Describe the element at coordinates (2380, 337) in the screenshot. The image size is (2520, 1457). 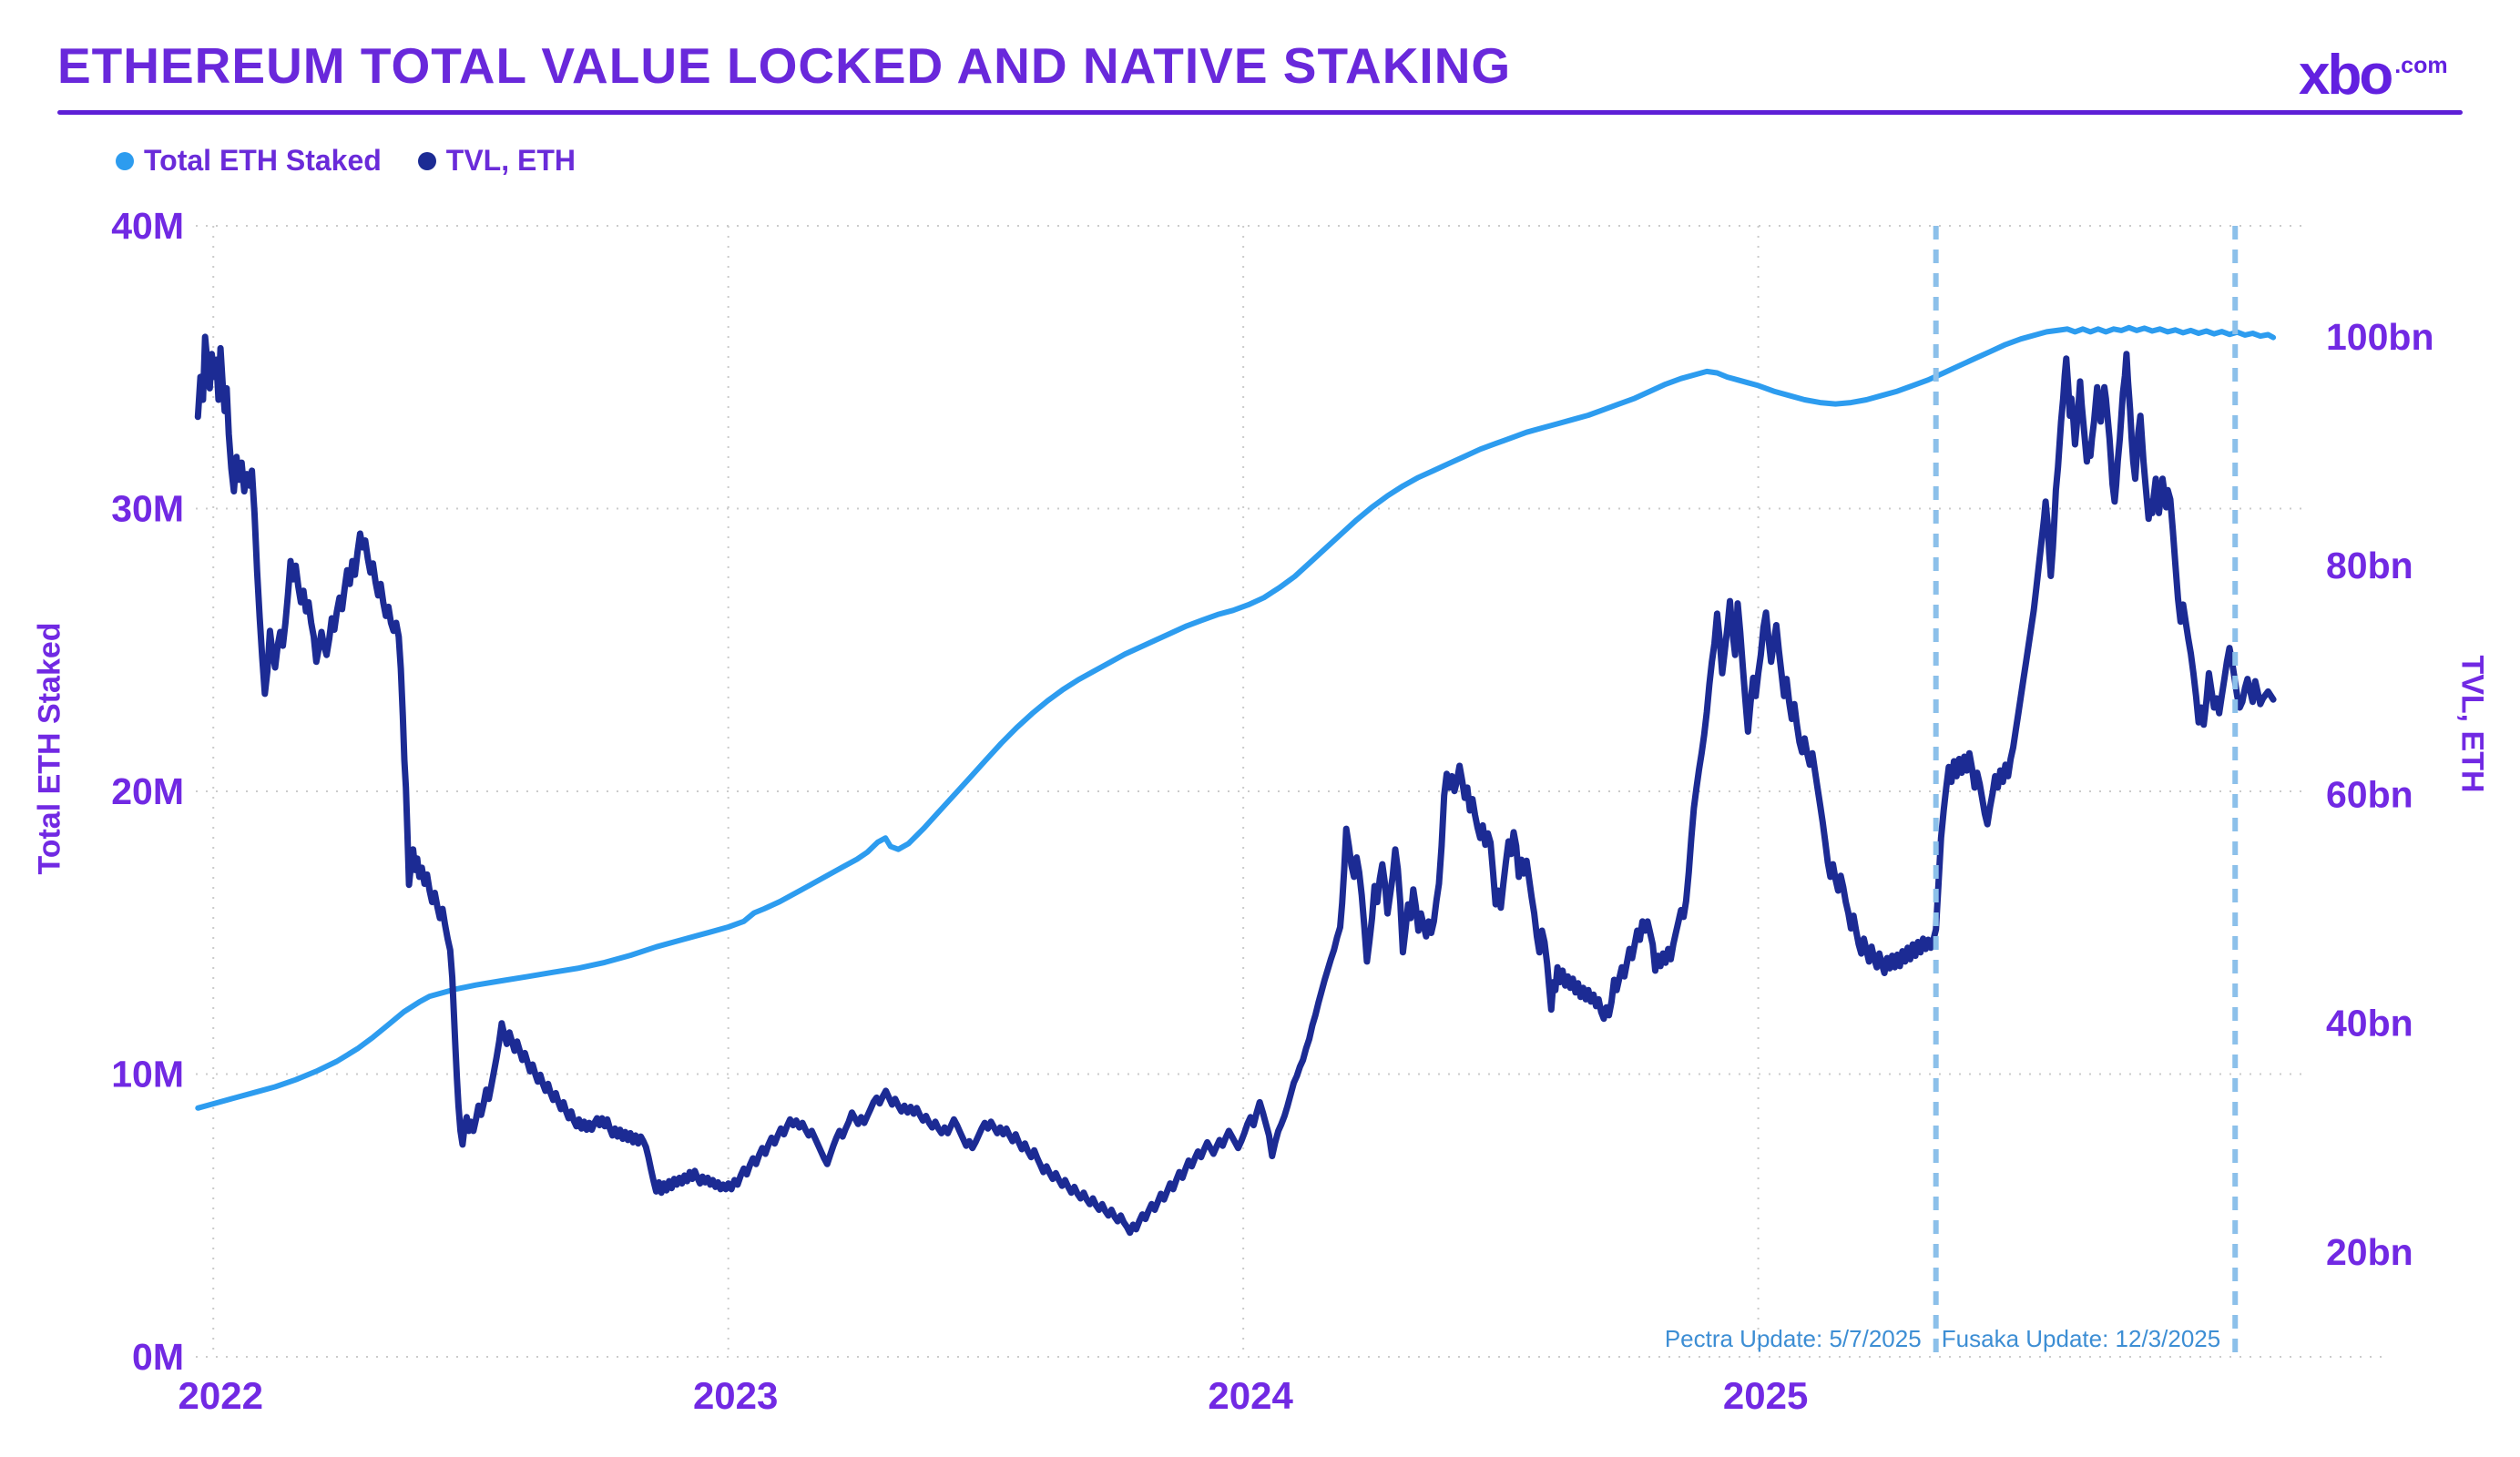
I see `right-axis-tick: 100bn` at that location.